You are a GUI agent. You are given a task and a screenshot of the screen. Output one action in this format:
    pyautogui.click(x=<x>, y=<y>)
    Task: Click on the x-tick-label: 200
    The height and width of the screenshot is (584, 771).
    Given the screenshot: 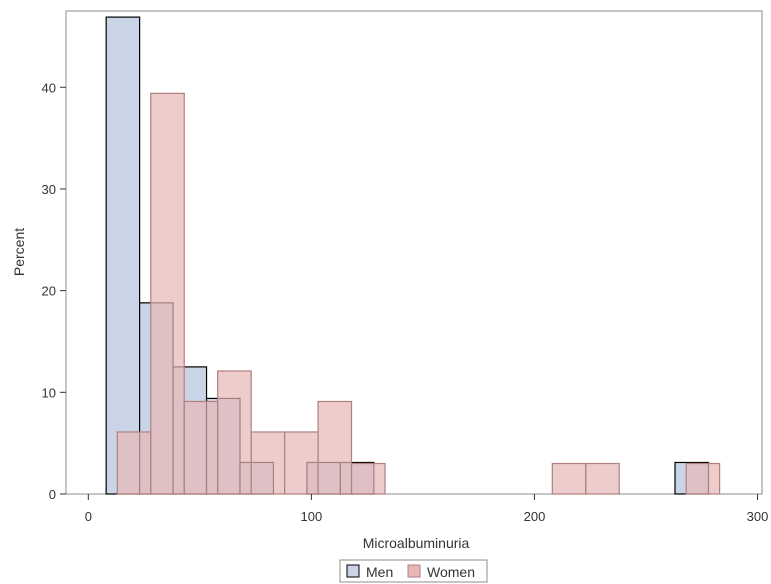 What is the action you would take?
    pyautogui.click(x=535, y=516)
    